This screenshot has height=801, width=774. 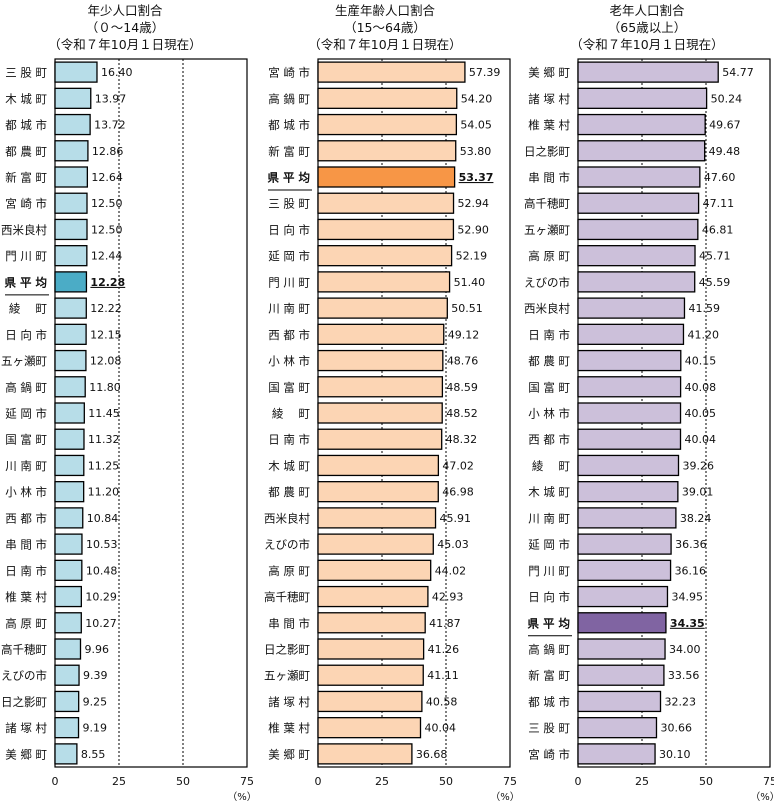 I want to click on bar-value-label: 36.68, so click(x=432, y=754).